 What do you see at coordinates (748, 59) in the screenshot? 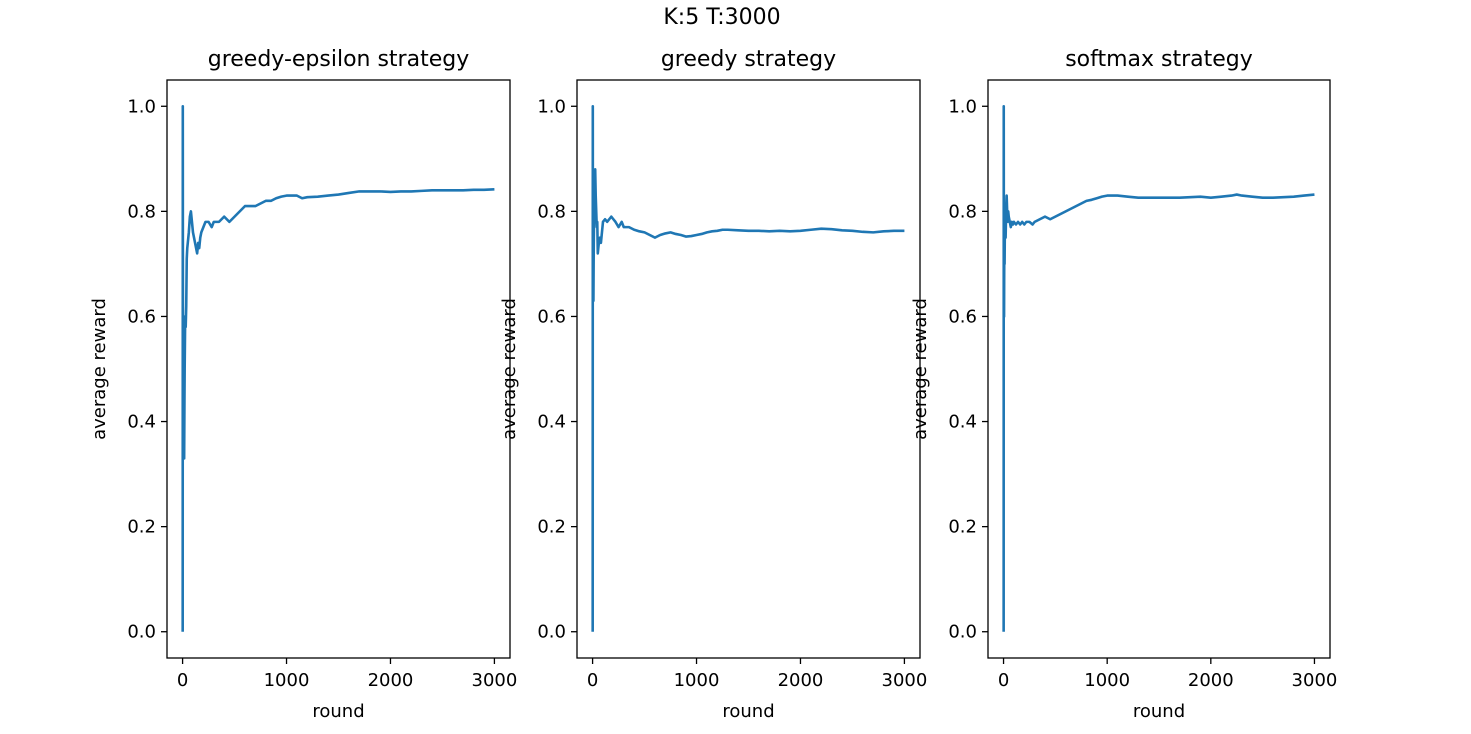
I see `subplot-title: greedy strategy` at bounding box center [748, 59].